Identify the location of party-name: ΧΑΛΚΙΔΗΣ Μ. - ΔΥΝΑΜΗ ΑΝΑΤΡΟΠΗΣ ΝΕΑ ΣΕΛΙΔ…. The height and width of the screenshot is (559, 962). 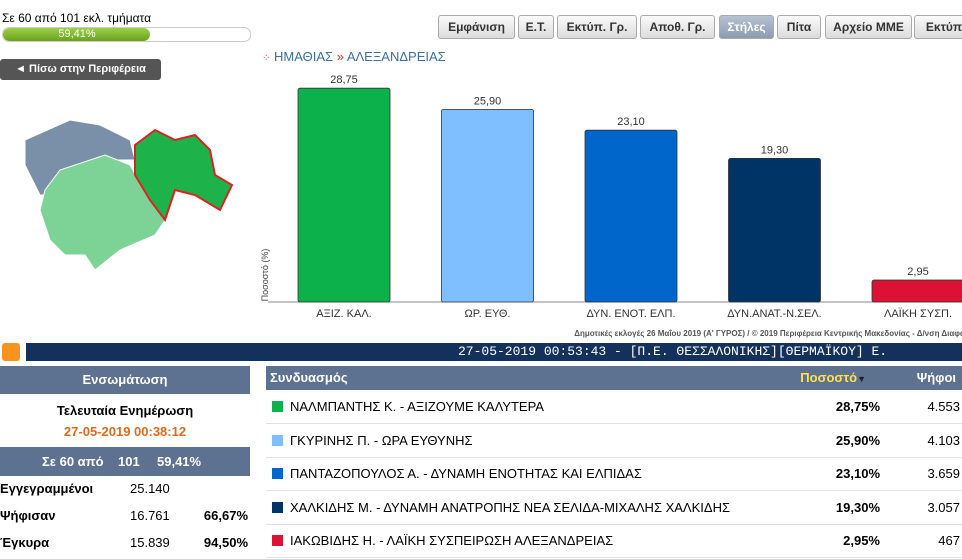
(510, 507).